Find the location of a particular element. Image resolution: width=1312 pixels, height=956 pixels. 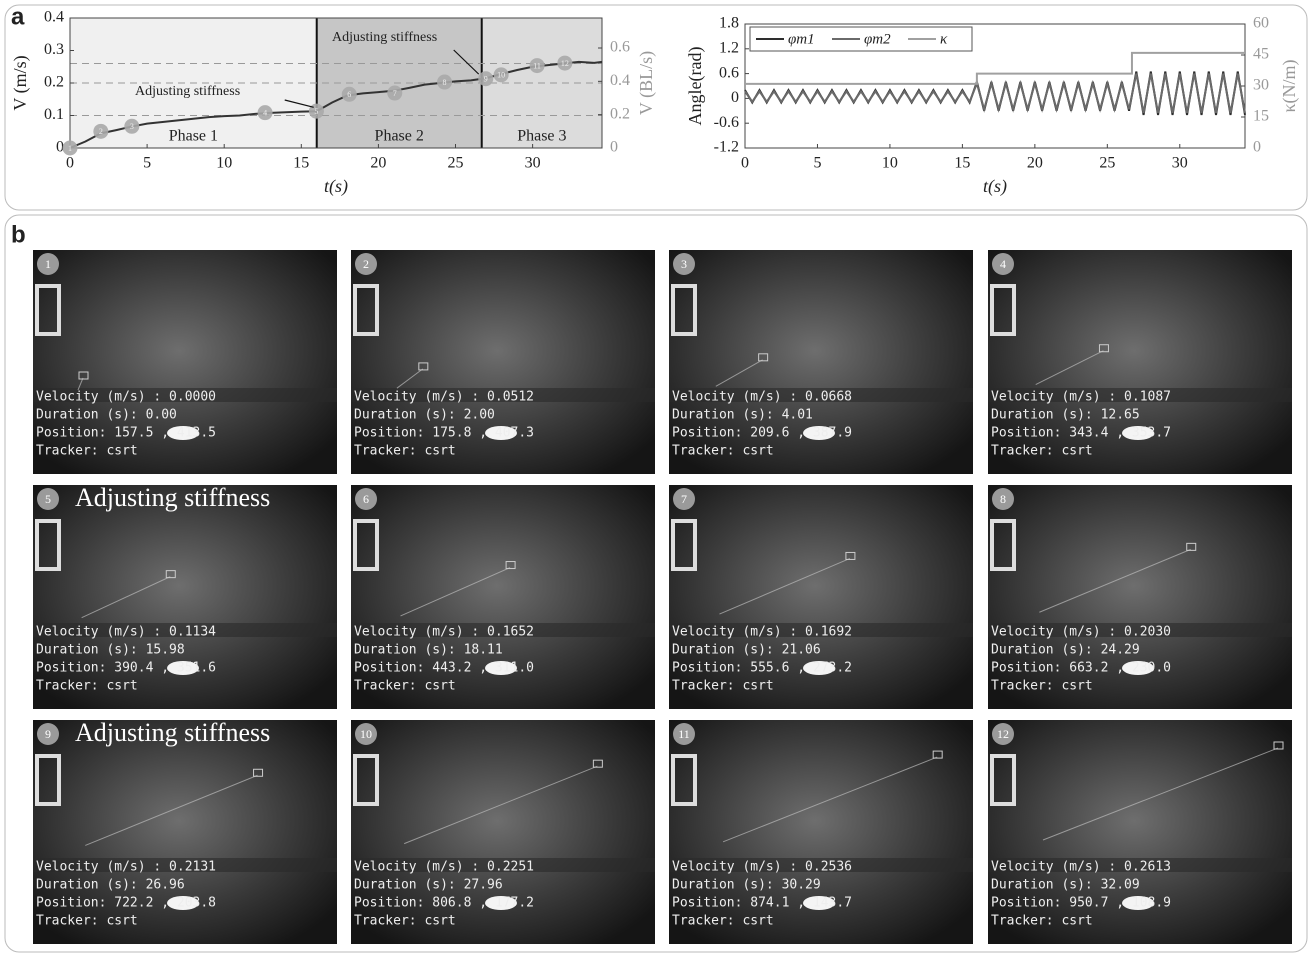

frame-marker-label: 9 is located at coordinates (486, 79).